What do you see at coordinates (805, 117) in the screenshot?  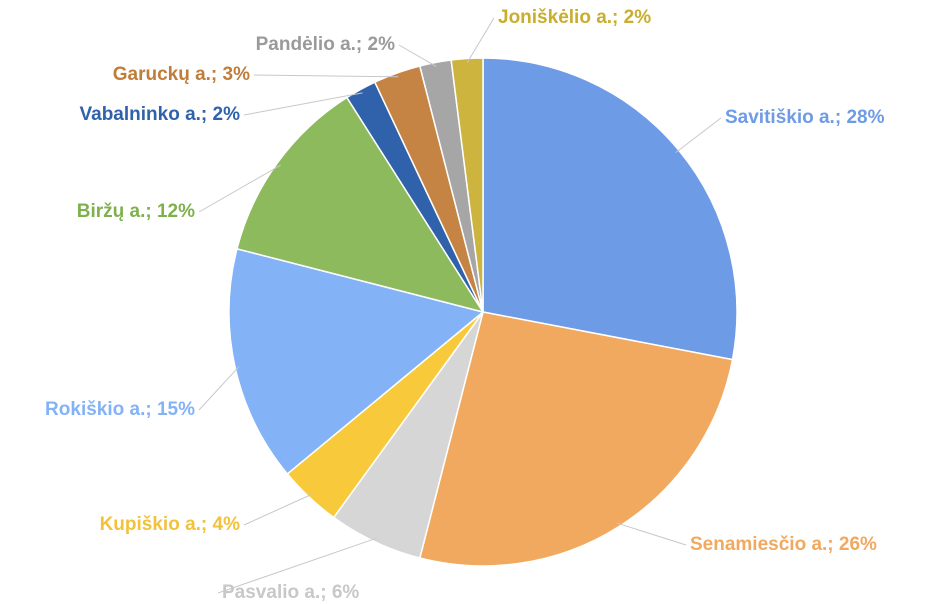 I see `data-label: Savitiškio a.; 28%` at bounding box center [805, 117].